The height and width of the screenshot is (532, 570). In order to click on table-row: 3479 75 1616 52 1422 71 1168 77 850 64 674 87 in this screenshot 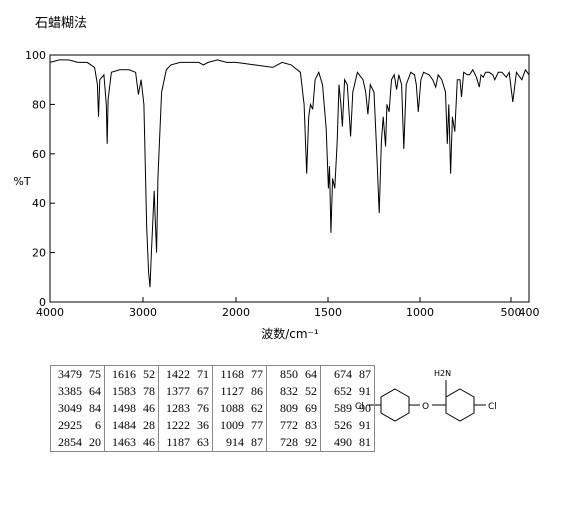, I will do `click(212, 374)`.